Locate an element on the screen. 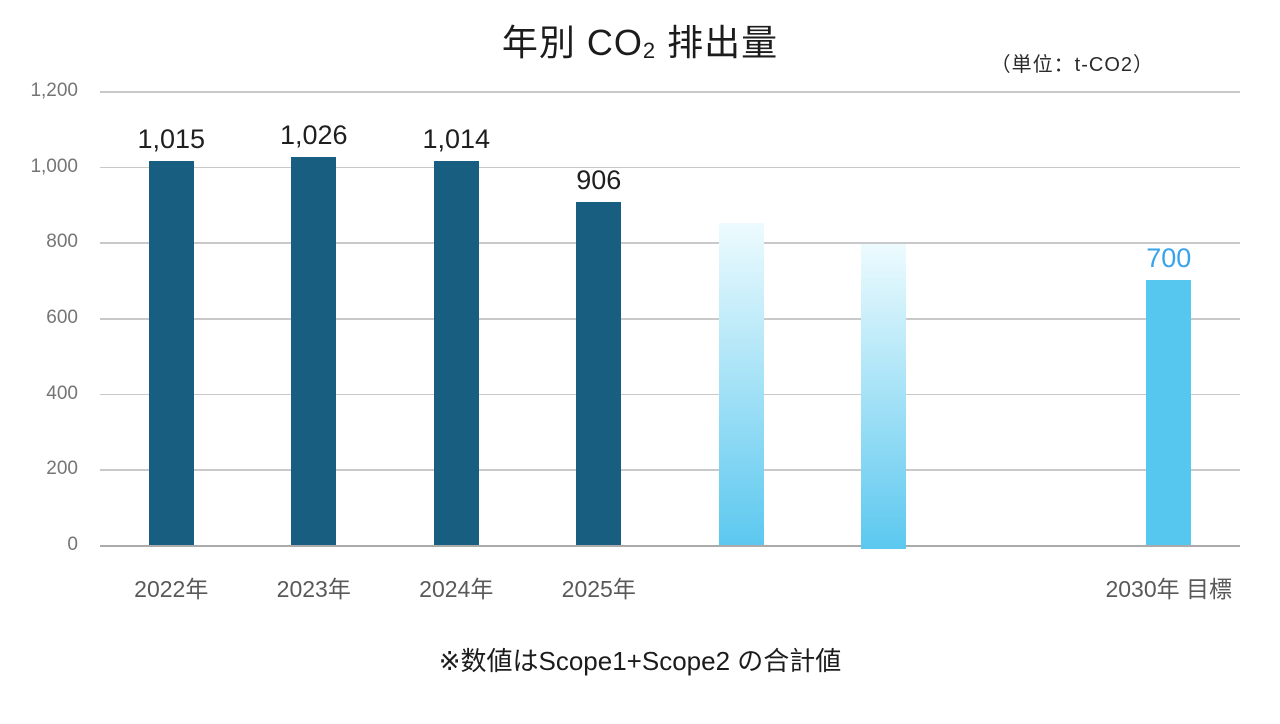 The height and width of the screenshot is (724, 1280). bar-value-label: 1,015 is located at coordinates (171, 138).